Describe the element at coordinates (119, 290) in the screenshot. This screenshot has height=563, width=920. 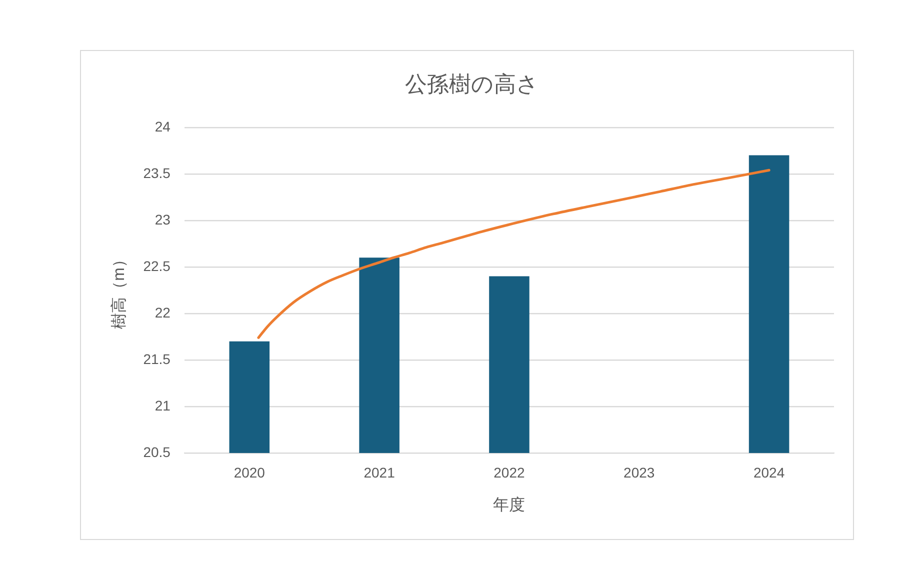
I see `y-axis-title: 樹高（m）` at that location.